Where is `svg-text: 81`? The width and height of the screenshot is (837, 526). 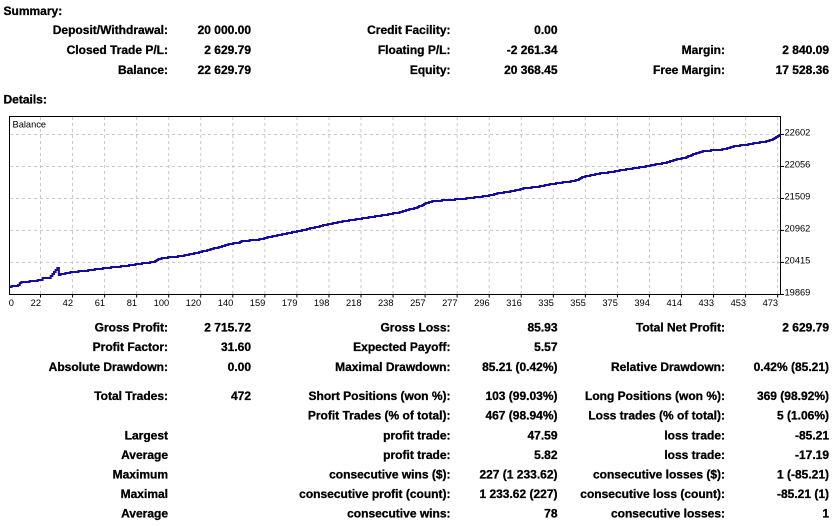 svg-text: 81 is located at coordinates (132, 303).